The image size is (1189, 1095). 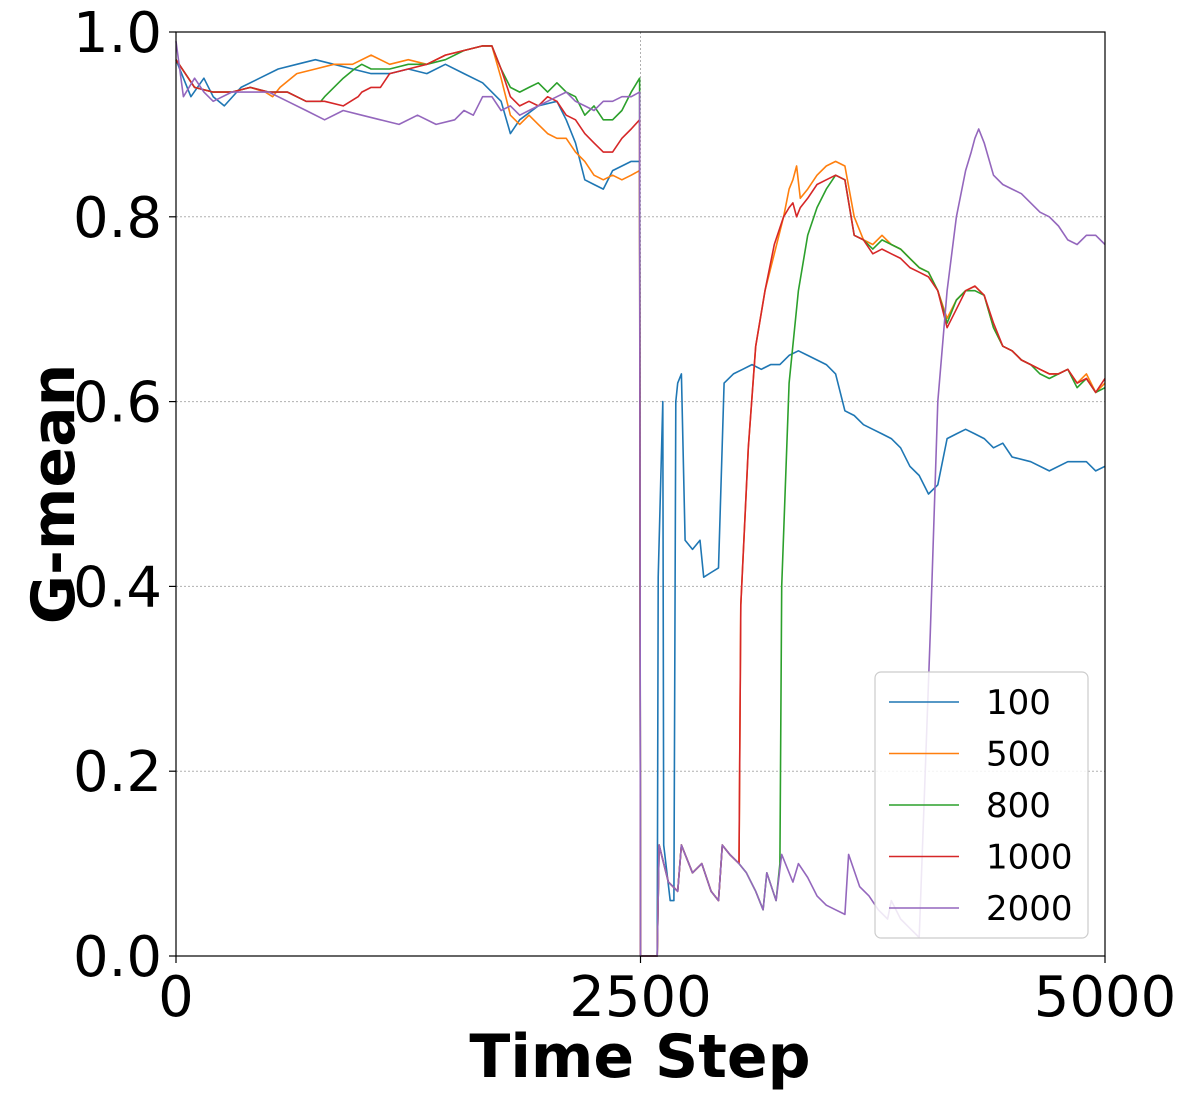 I want to click on legend-label-2000: 2000, so click(x=1029, y=909).